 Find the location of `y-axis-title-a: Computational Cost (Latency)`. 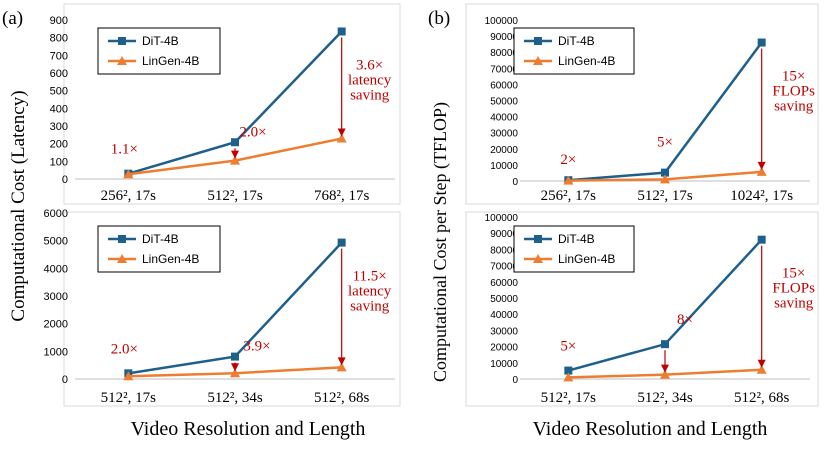

y-axis-title-a: Computational Cost (Latency) is located at coordinates (18, 205).